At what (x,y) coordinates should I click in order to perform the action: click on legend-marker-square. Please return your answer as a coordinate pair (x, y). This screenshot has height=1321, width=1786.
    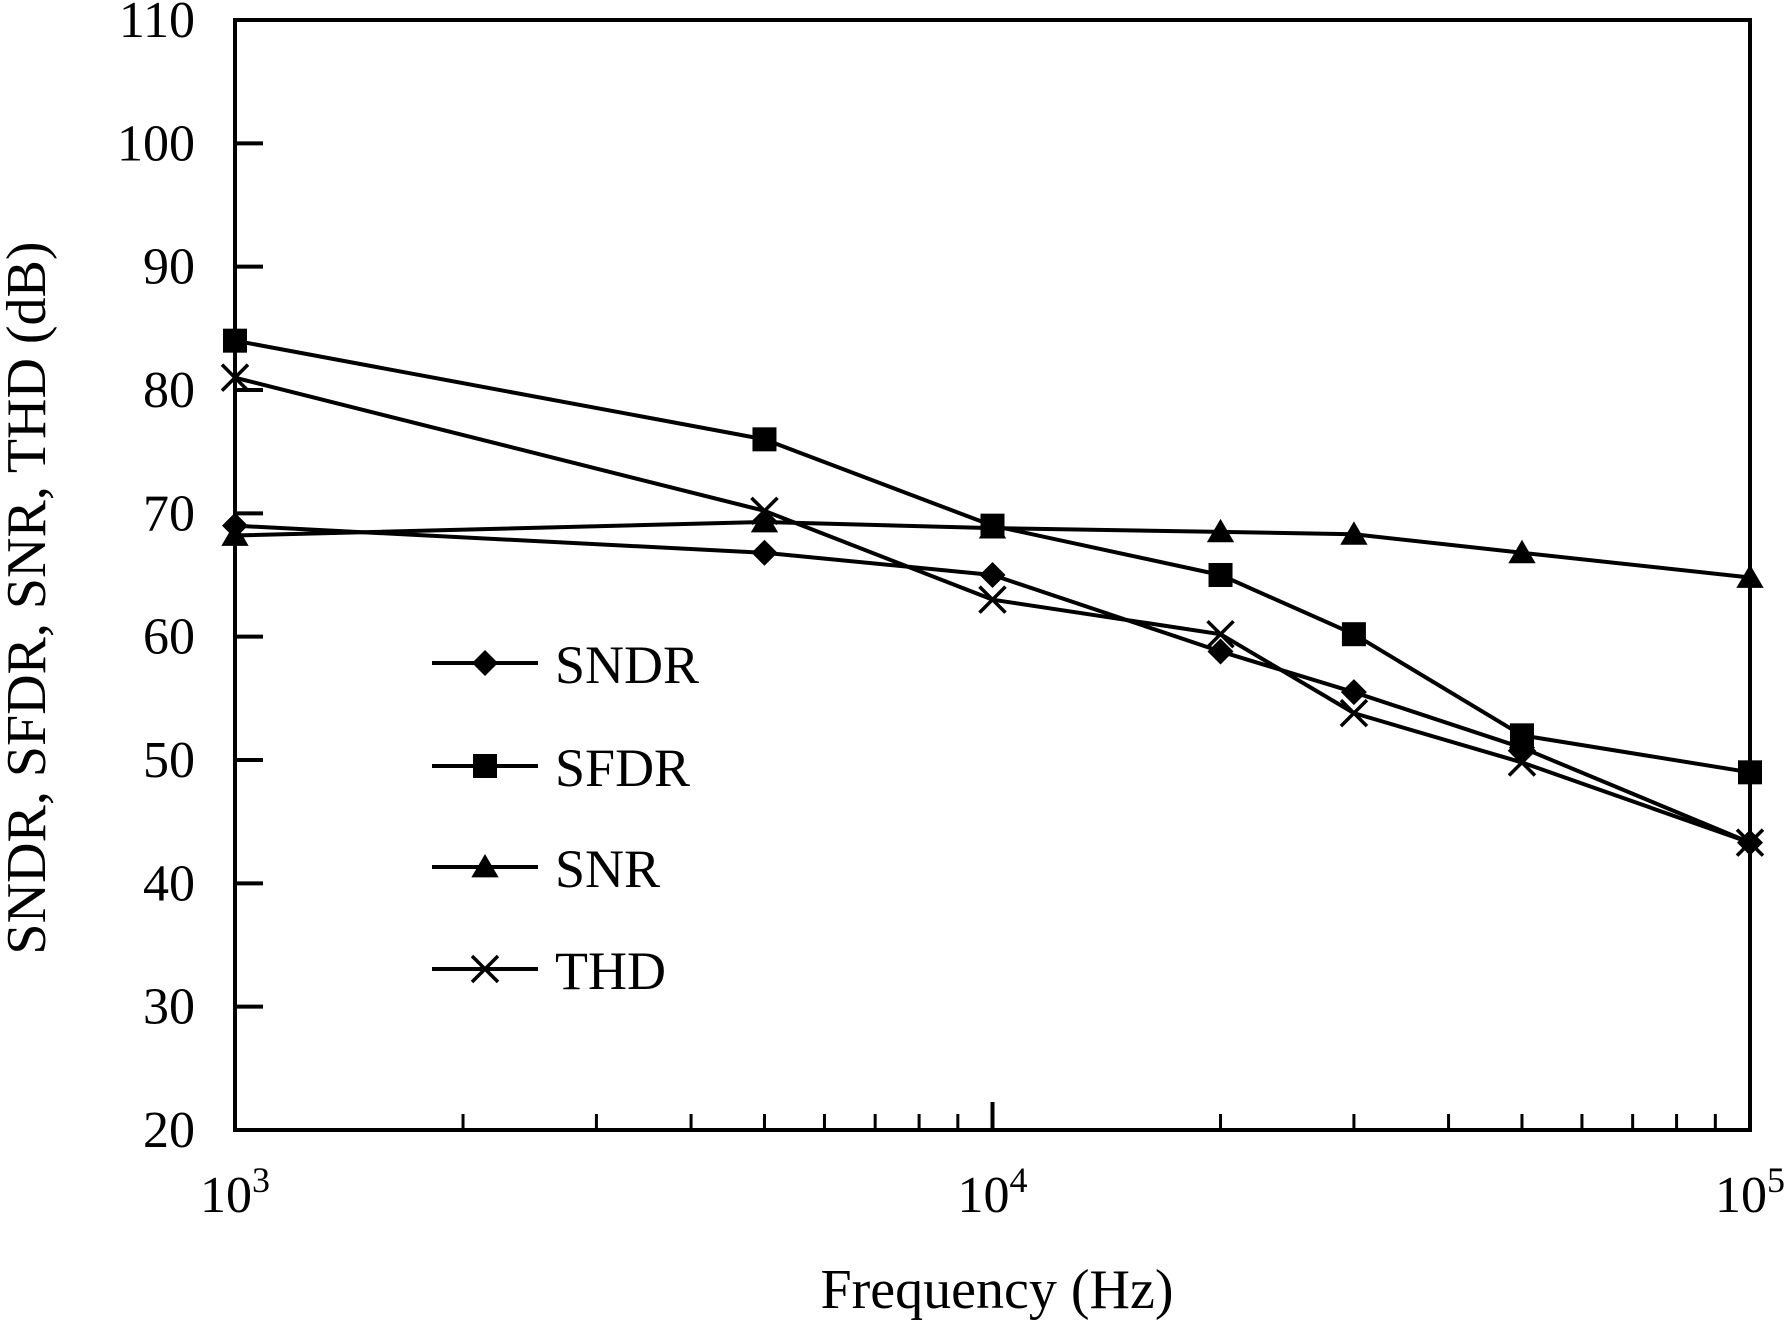
    Looking at the image, I should click on (485, 766).